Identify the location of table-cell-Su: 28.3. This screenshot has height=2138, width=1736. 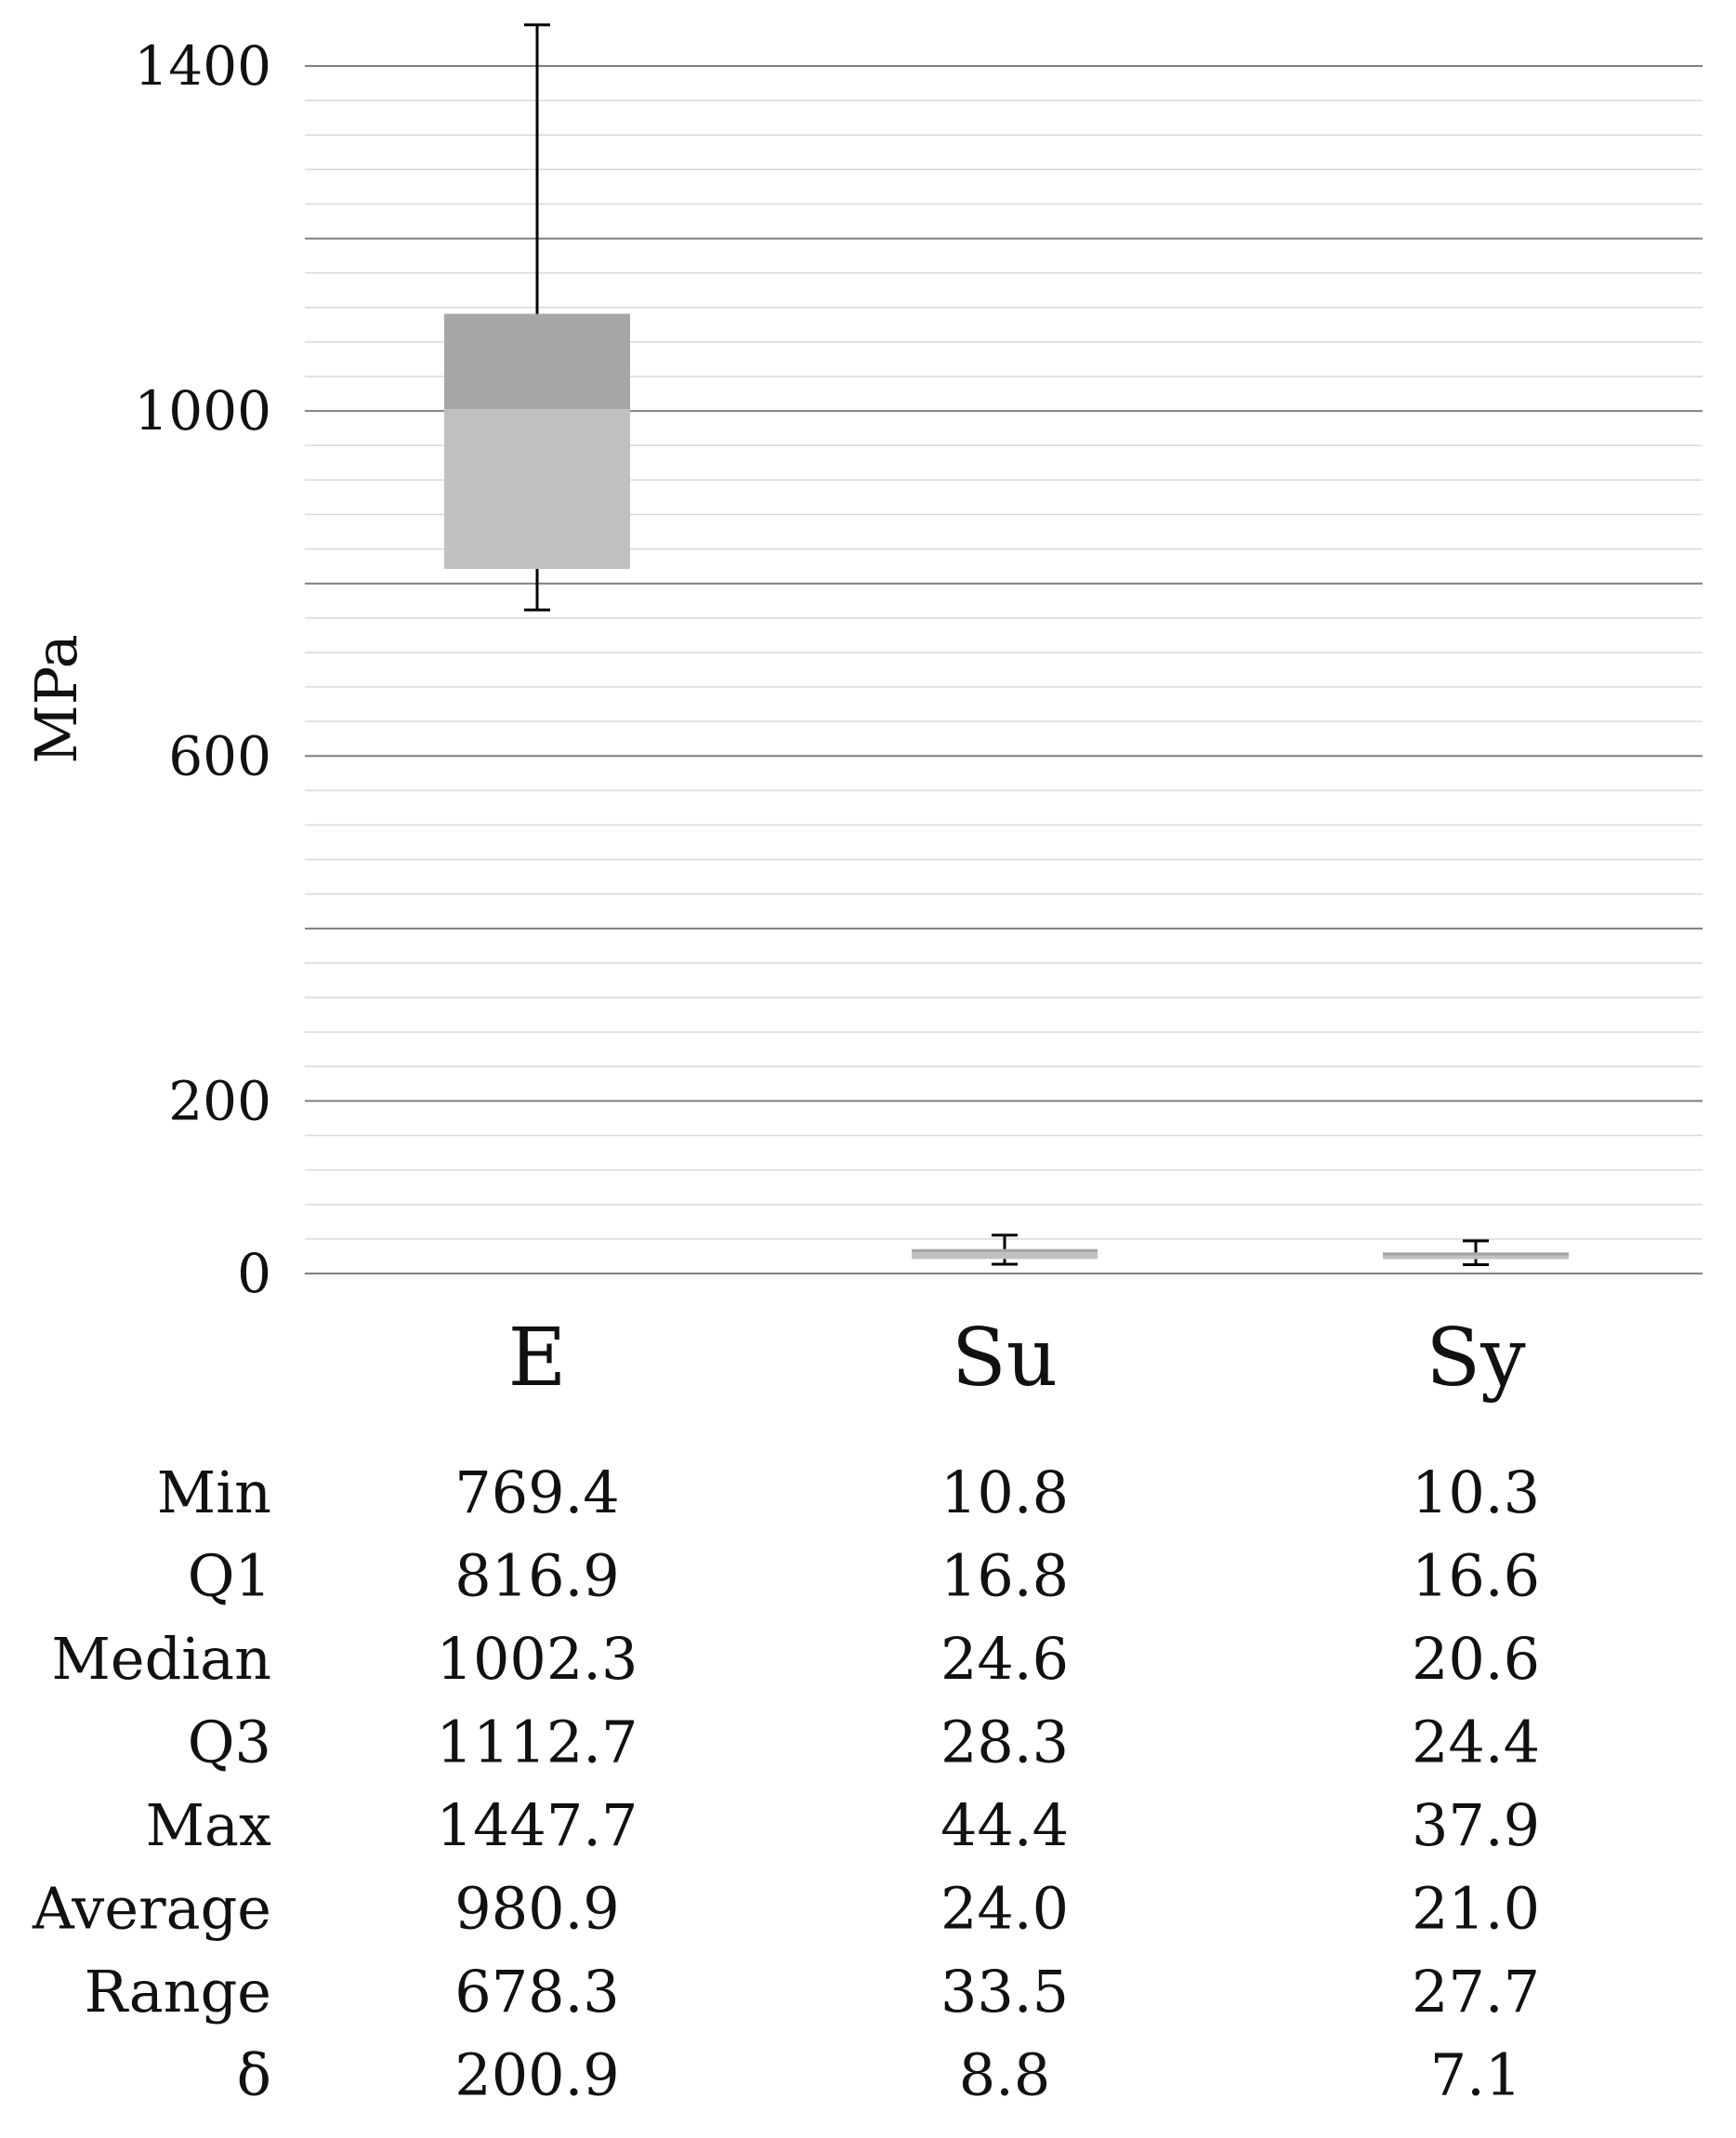
(1005, 1743).